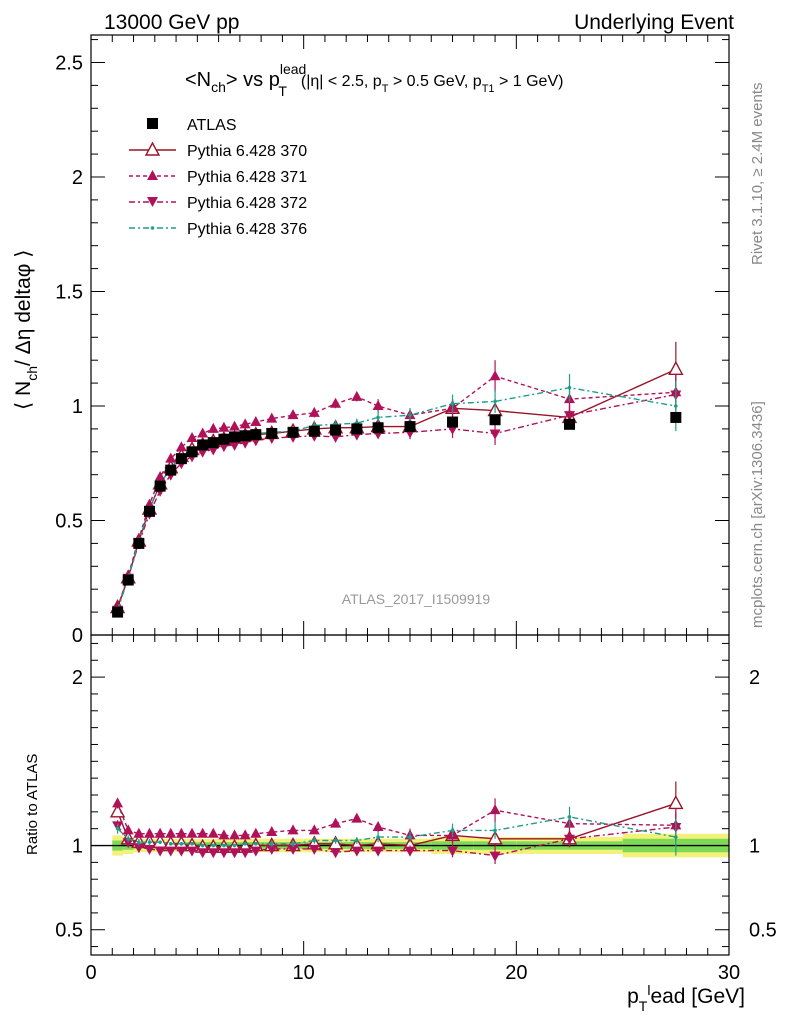 The image size is (786, 1024). Describe the element at coordinates (247, 151) in the screenshot. I see `legend-label-370: Pythia 6.428 370` at that location.